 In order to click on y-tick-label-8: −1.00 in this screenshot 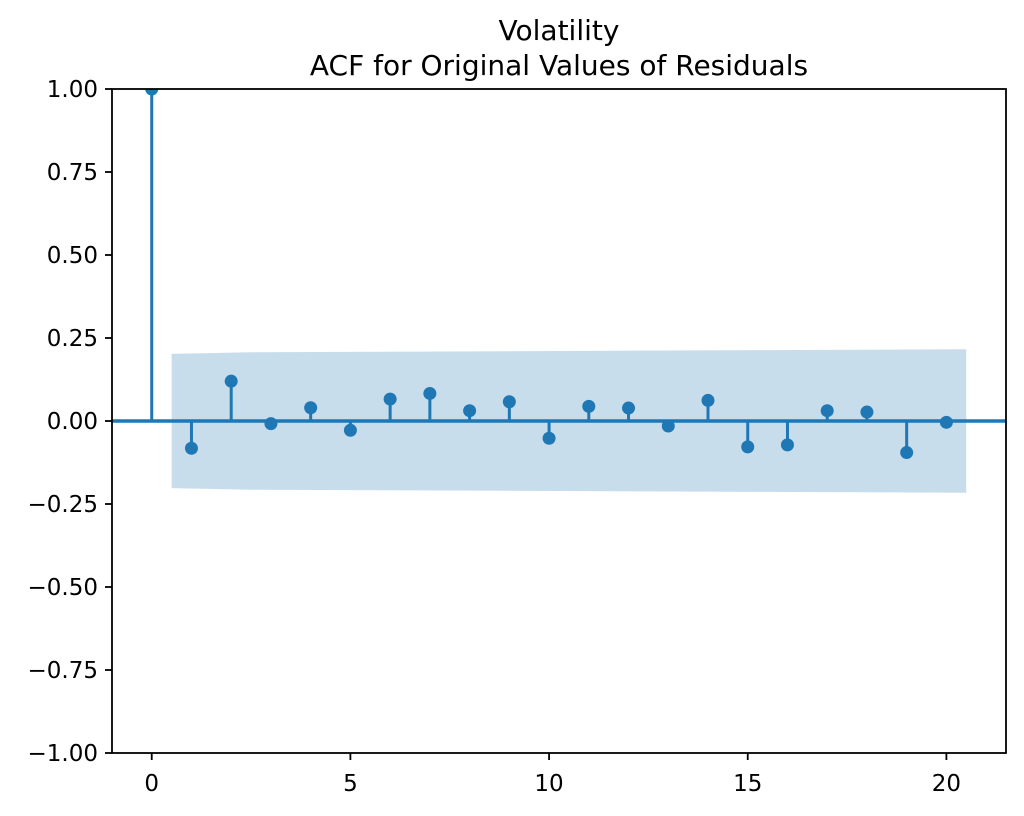, I will do `click(63, 754)`.